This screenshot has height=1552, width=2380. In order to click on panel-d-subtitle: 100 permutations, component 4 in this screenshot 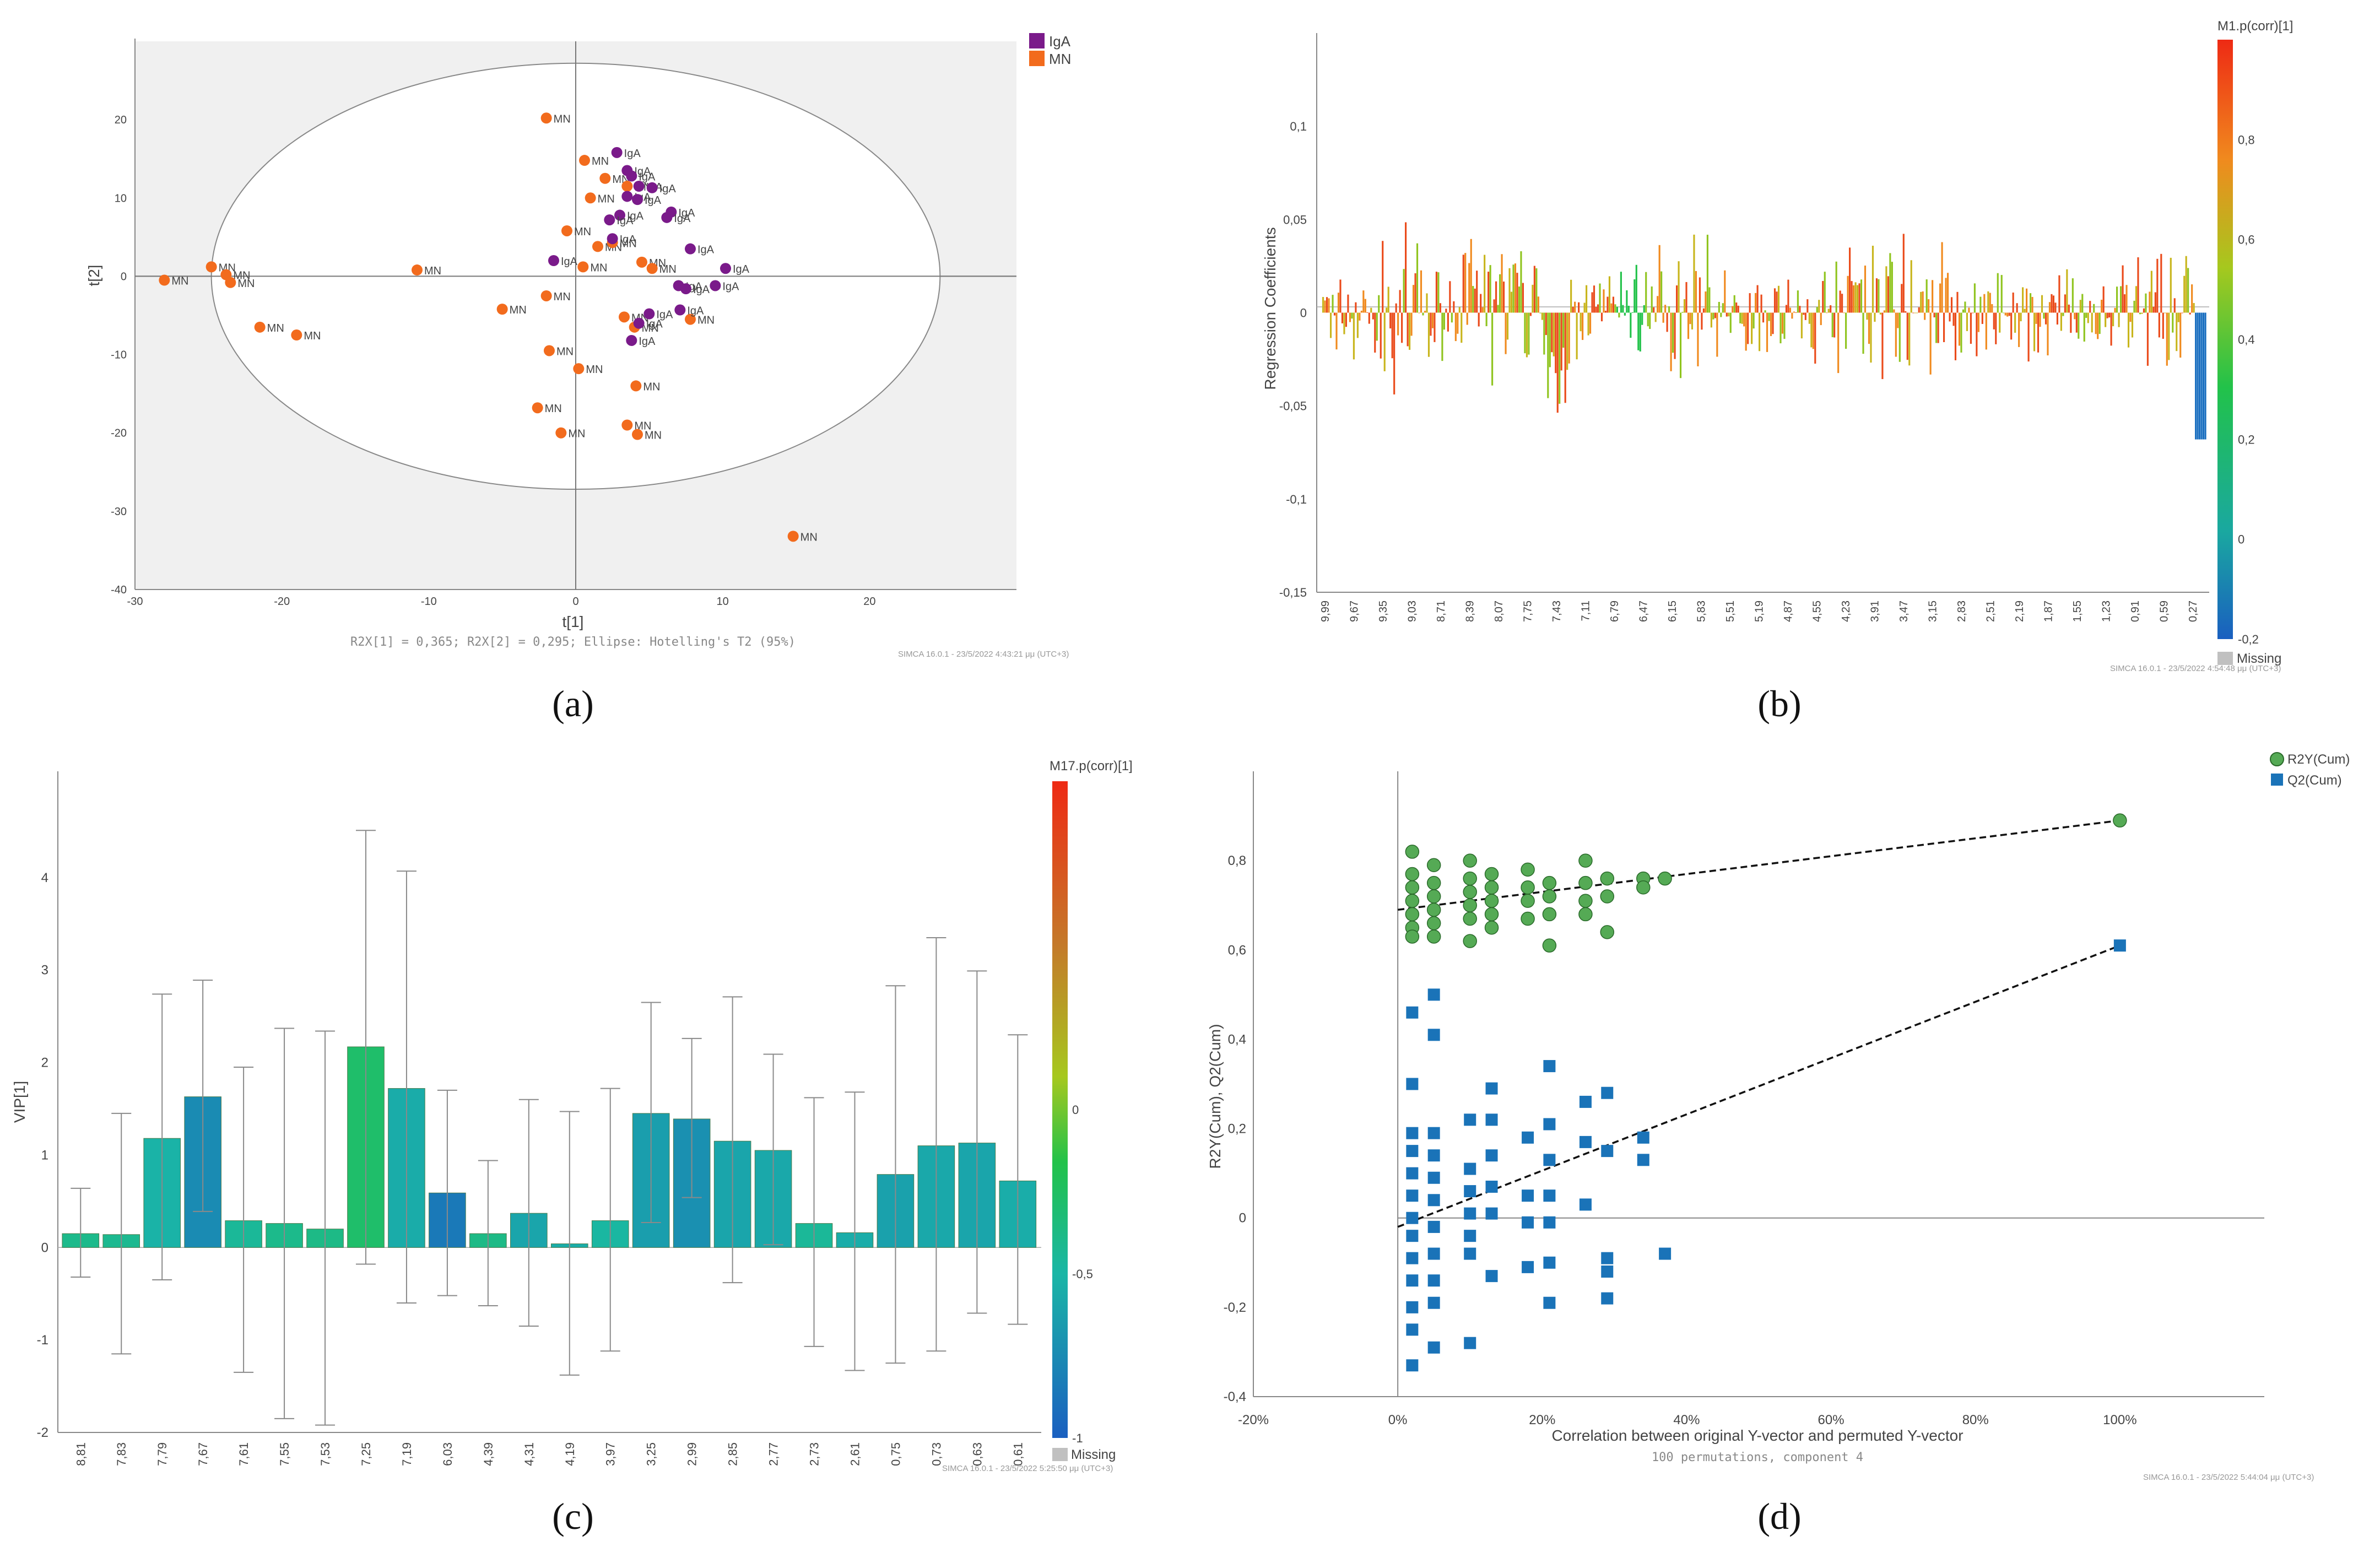, I will do `click(1757, 1457)`.